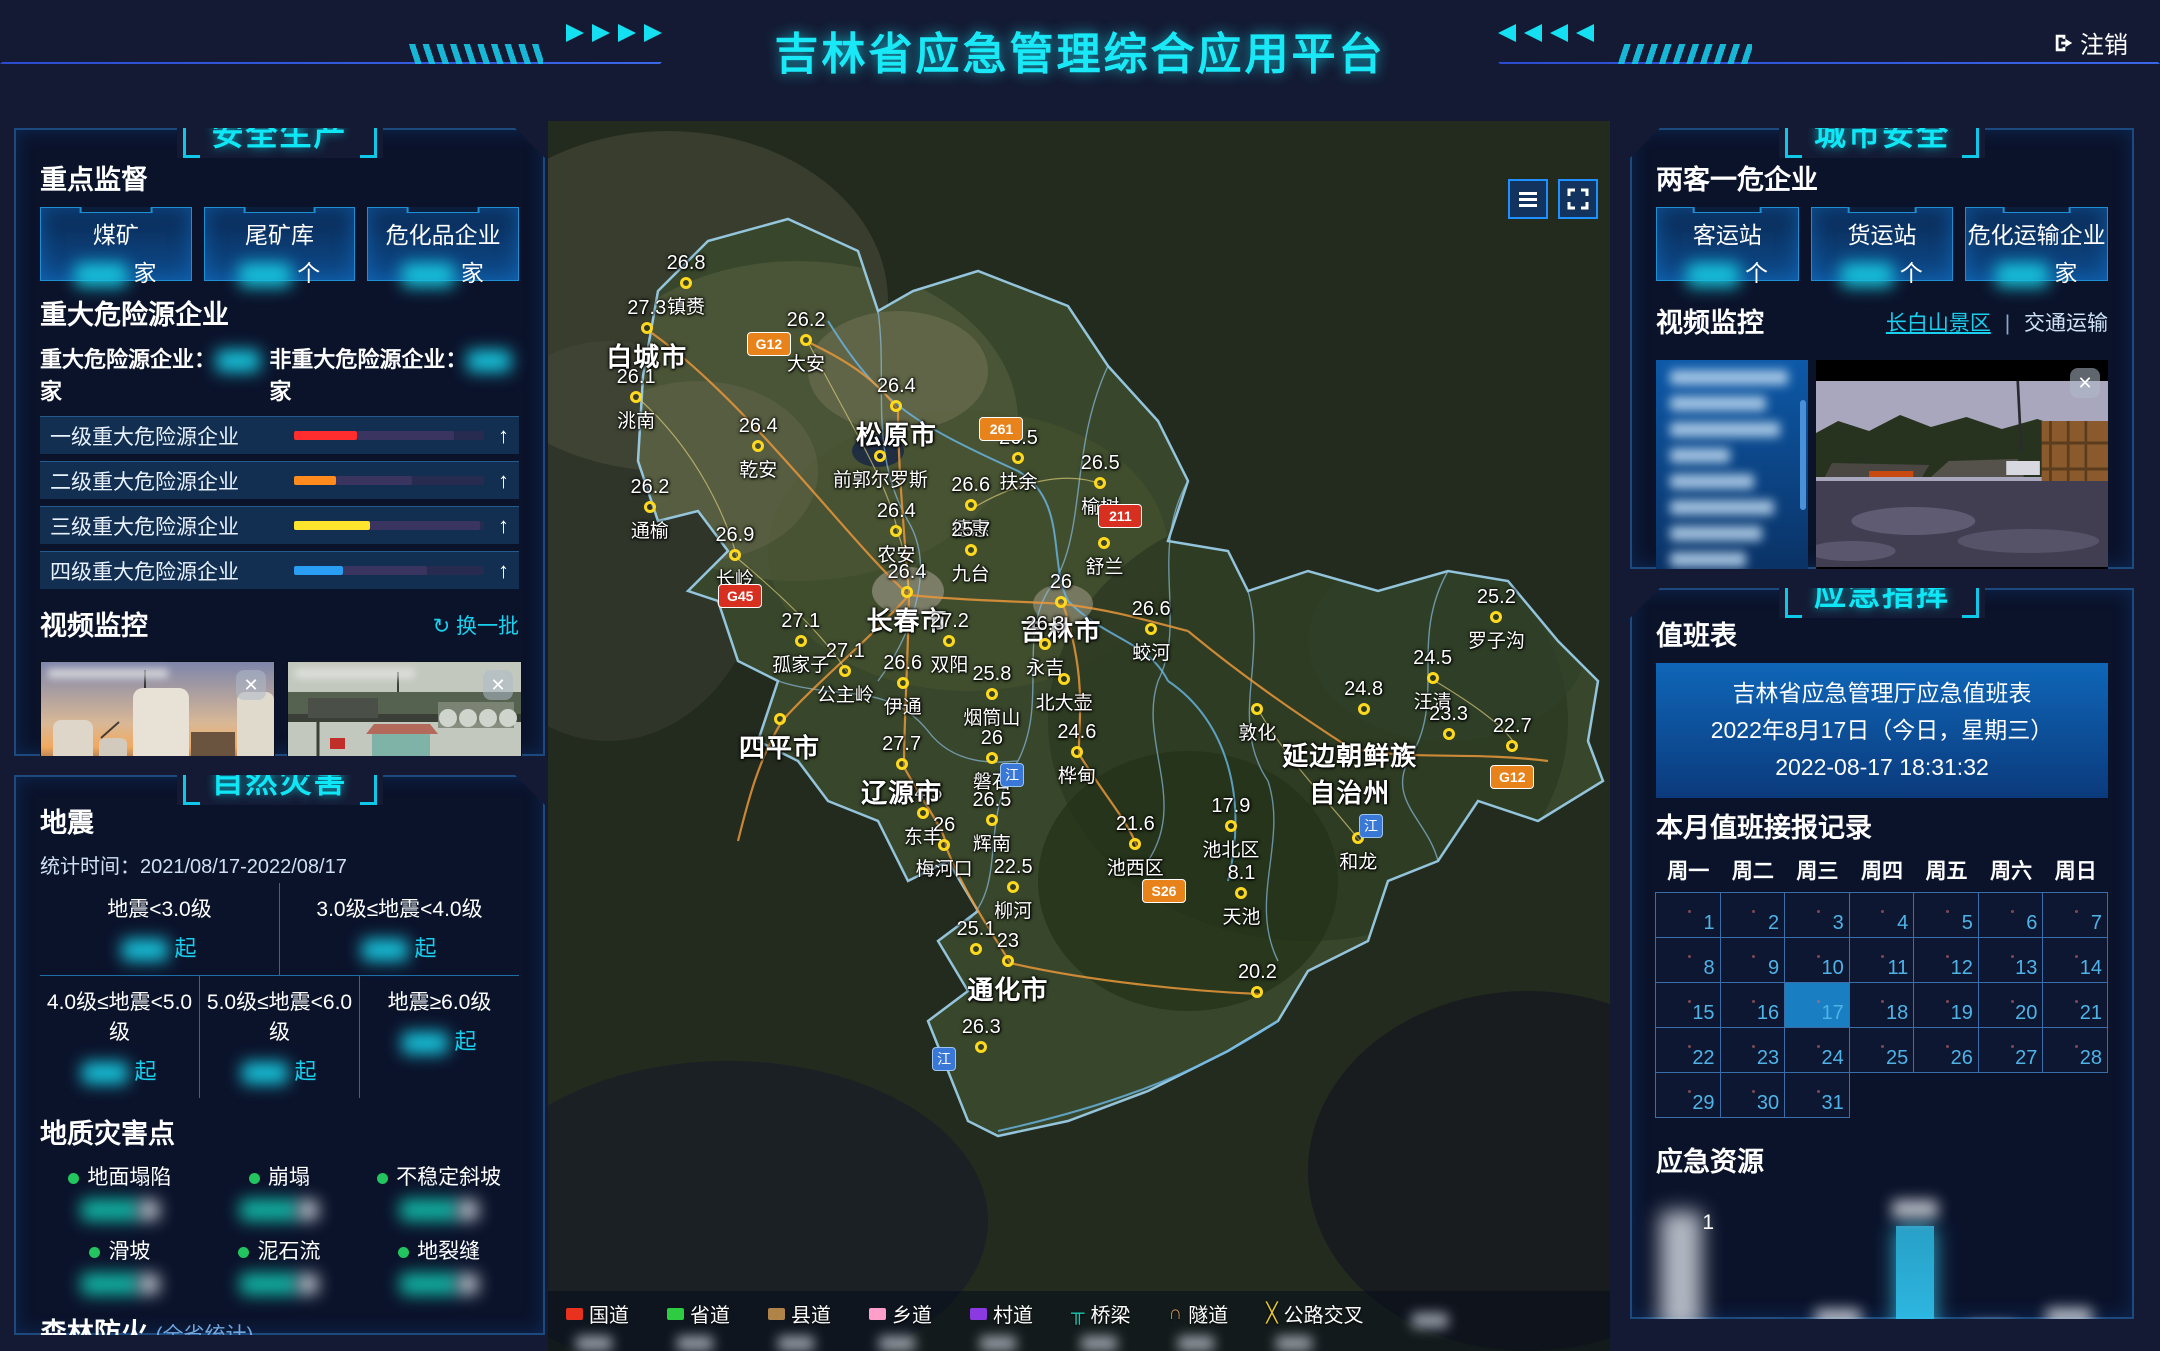 The width and height of the screenshot is (2160, 1351). I want to click on calendar-day: 18, so click(1881, 1005).